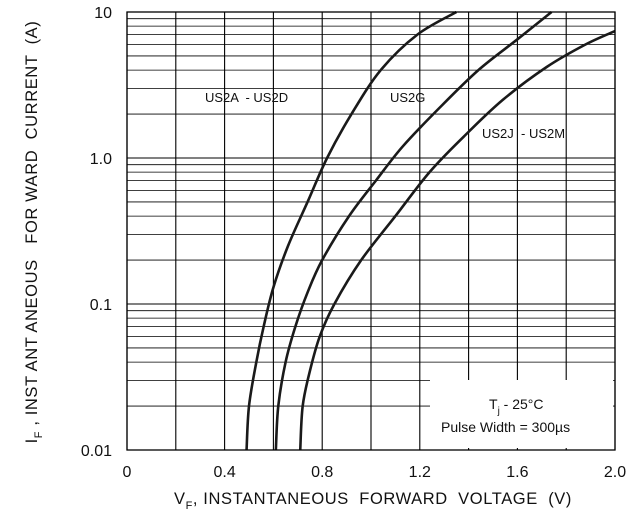 The height and width of the screenshot is (516, 637). What do you see at coordinates (103, 13) in the screenshot?
I see `y-tick-label: 10` at bounding box center [103, 13].